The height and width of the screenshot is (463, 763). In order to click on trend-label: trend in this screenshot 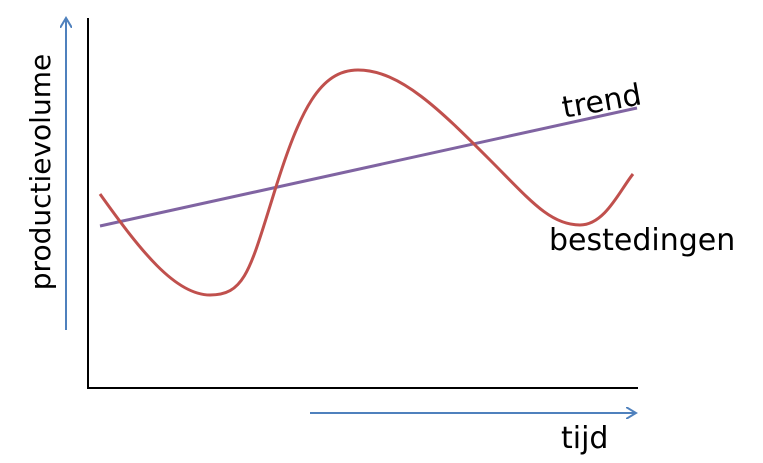, I will do `click(601, 102)`.